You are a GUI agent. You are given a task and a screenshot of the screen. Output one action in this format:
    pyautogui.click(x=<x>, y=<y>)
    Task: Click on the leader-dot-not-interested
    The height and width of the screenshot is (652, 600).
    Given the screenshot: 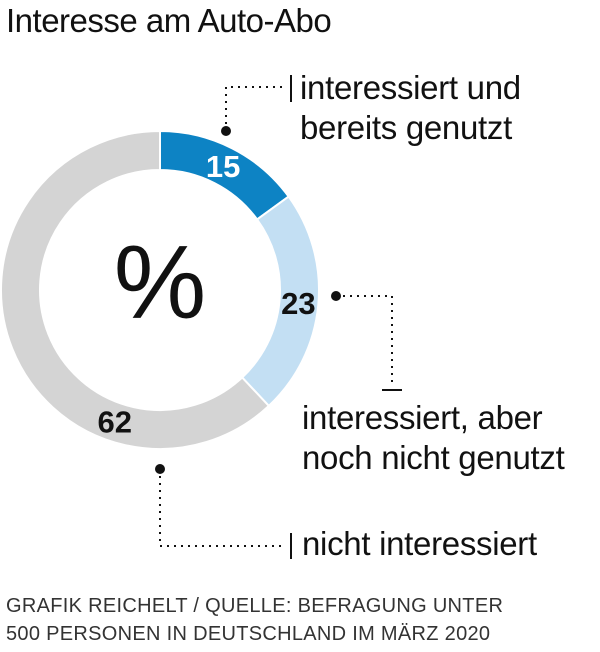 What is the action you would take?
    pyautogui.click(x=160, y=469)
    